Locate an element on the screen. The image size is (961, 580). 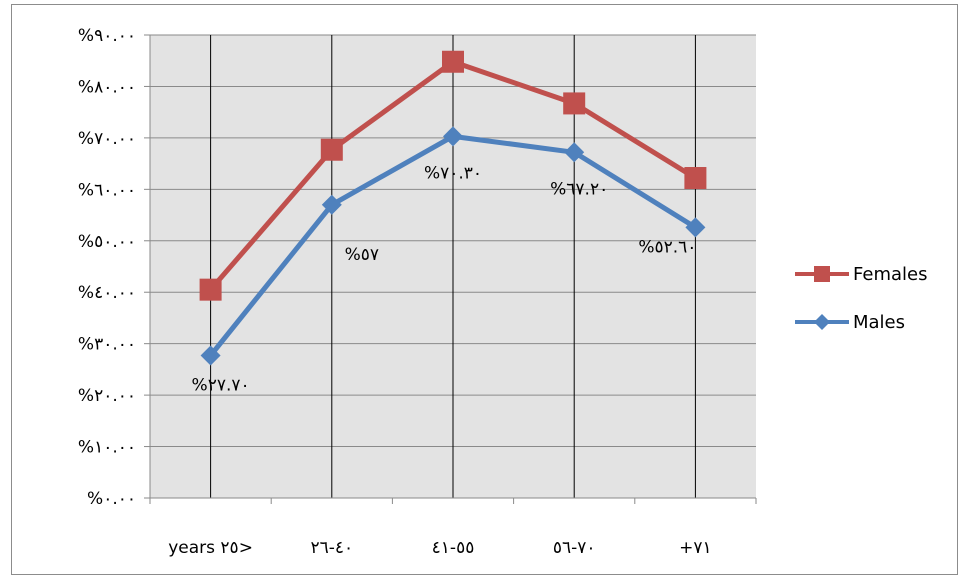
y-tick-label: %٠.٠٠ is located at coordinates (111, 499).